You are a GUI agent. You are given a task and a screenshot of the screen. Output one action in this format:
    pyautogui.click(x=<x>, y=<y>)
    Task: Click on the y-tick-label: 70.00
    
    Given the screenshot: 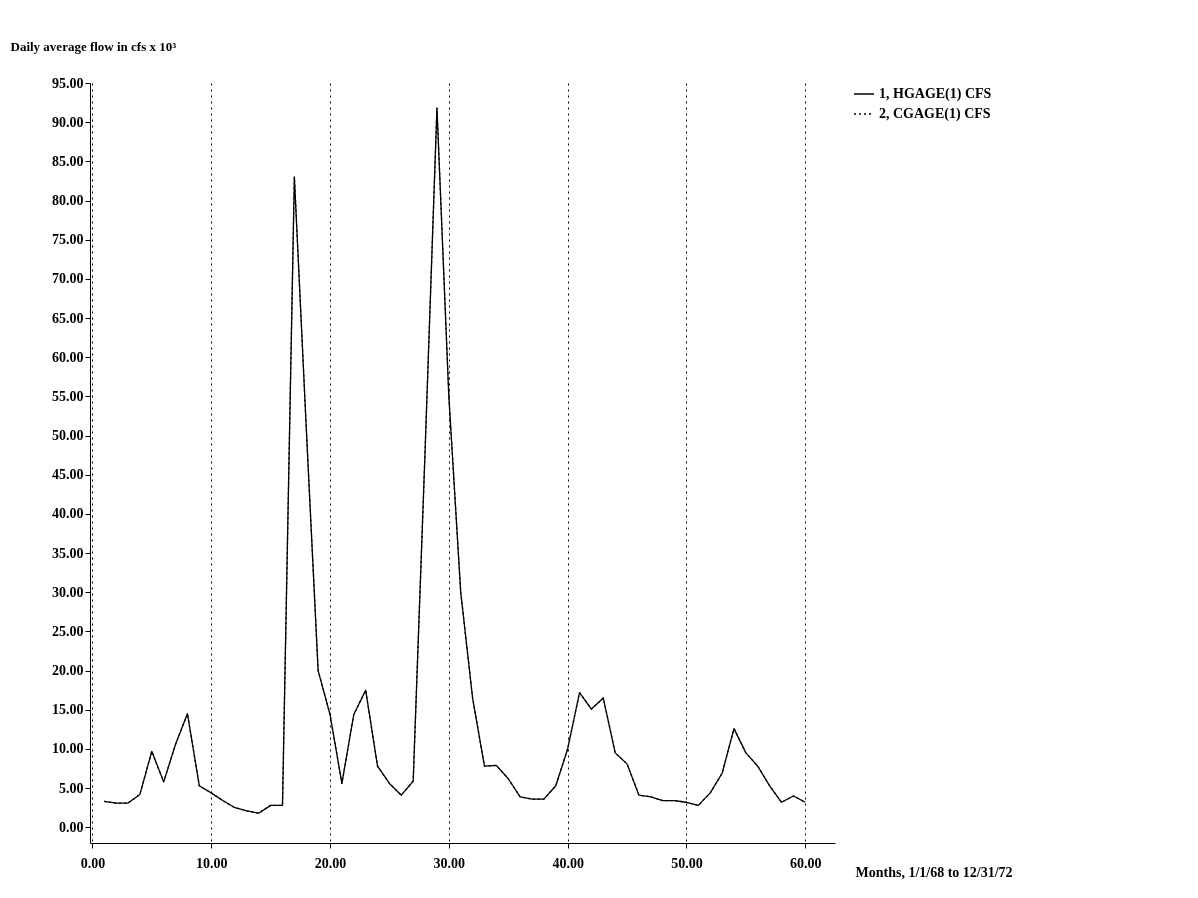 What is the action you would take?
    pyautogui.click(x=68, y=279)
    